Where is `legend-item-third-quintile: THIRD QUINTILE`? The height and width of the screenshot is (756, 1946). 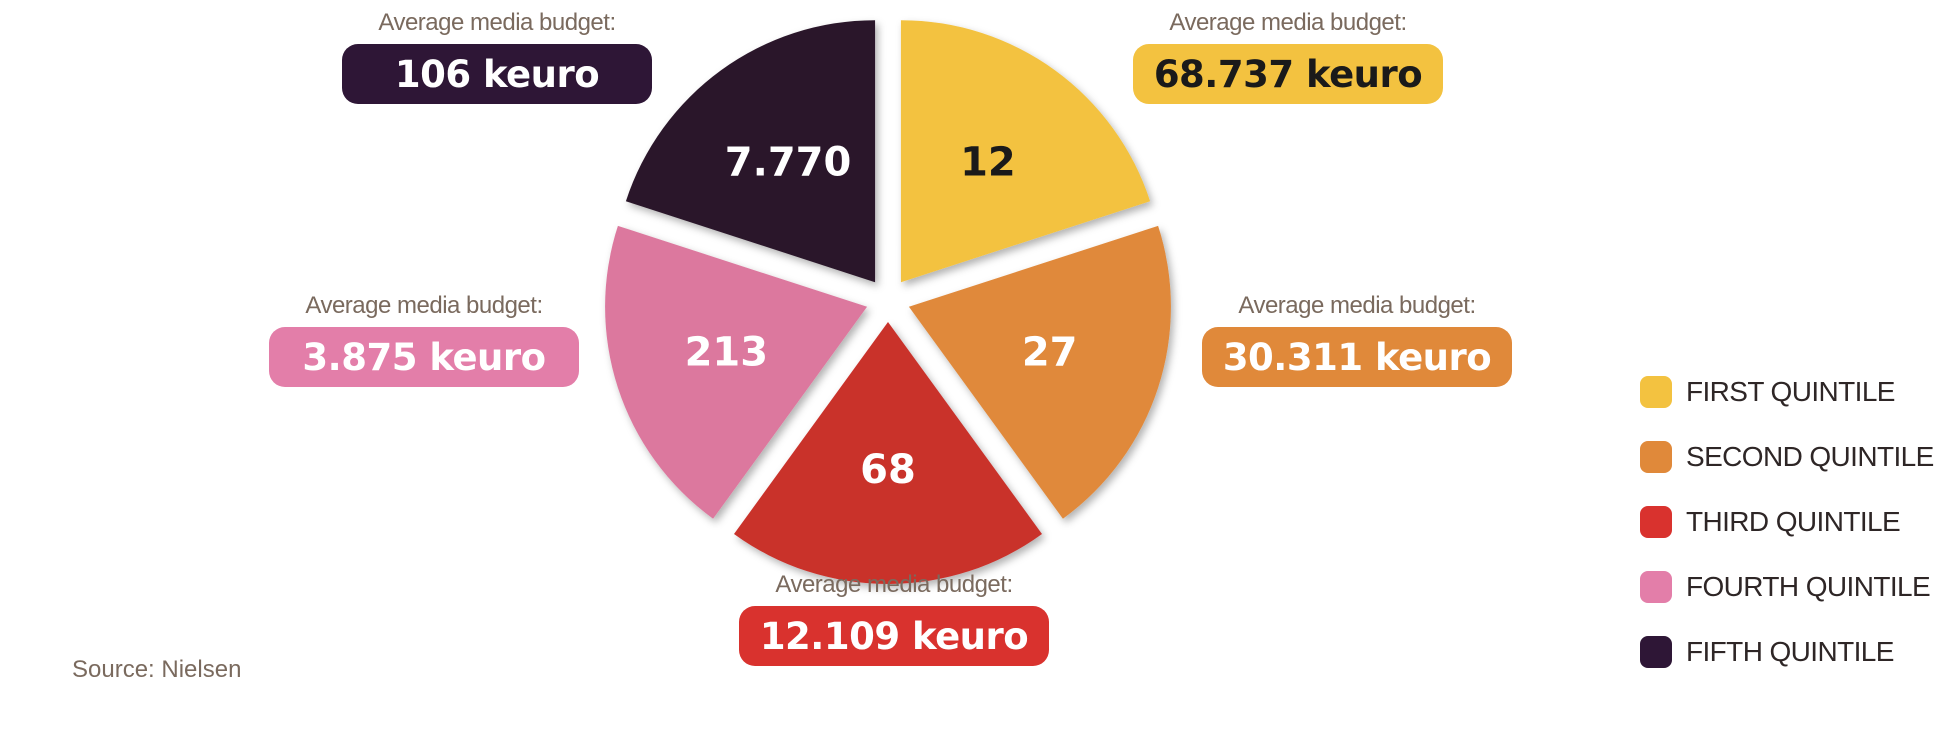 legend-item-third-quintile: THIRD QUINTILE is located at coordinates (1787, 522).